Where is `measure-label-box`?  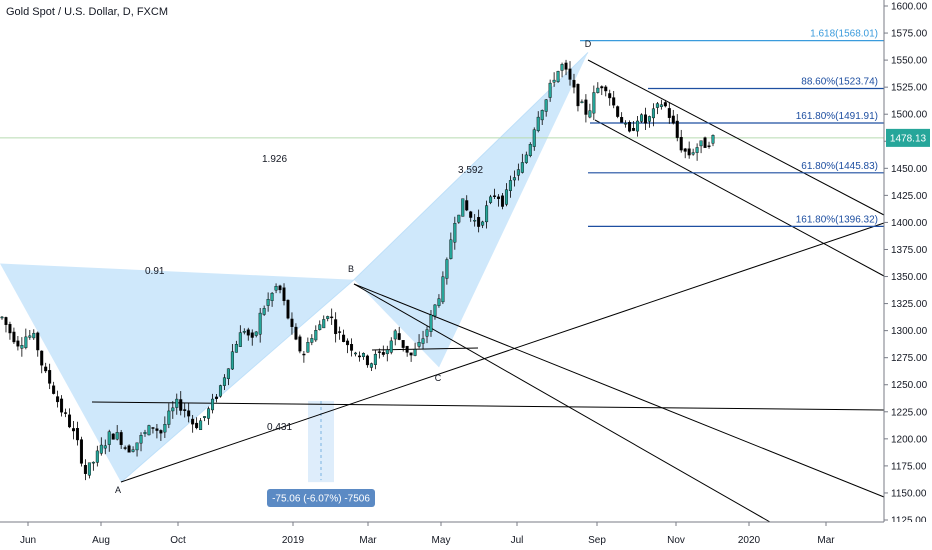
measure-label-box is located at coordinates (321, 498).